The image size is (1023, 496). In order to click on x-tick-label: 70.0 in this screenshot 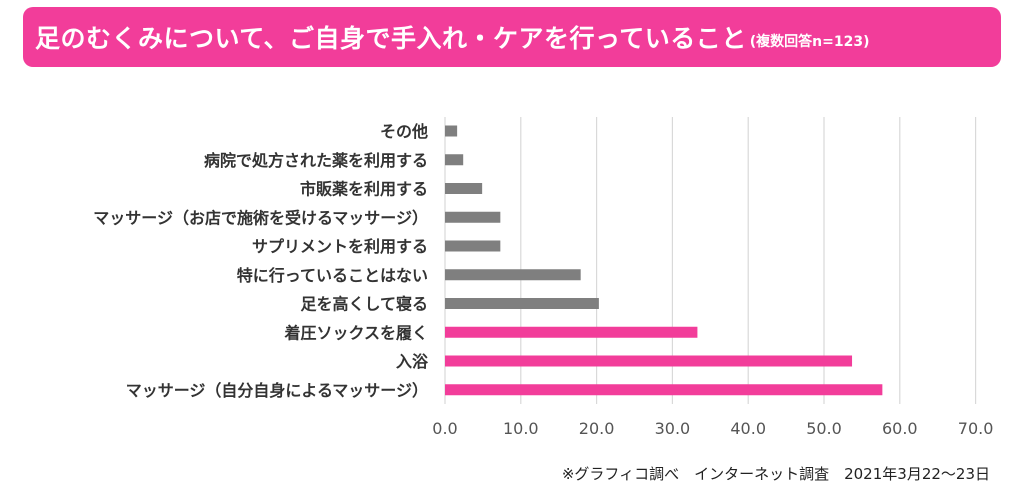, I will do `click(976, 428)`.